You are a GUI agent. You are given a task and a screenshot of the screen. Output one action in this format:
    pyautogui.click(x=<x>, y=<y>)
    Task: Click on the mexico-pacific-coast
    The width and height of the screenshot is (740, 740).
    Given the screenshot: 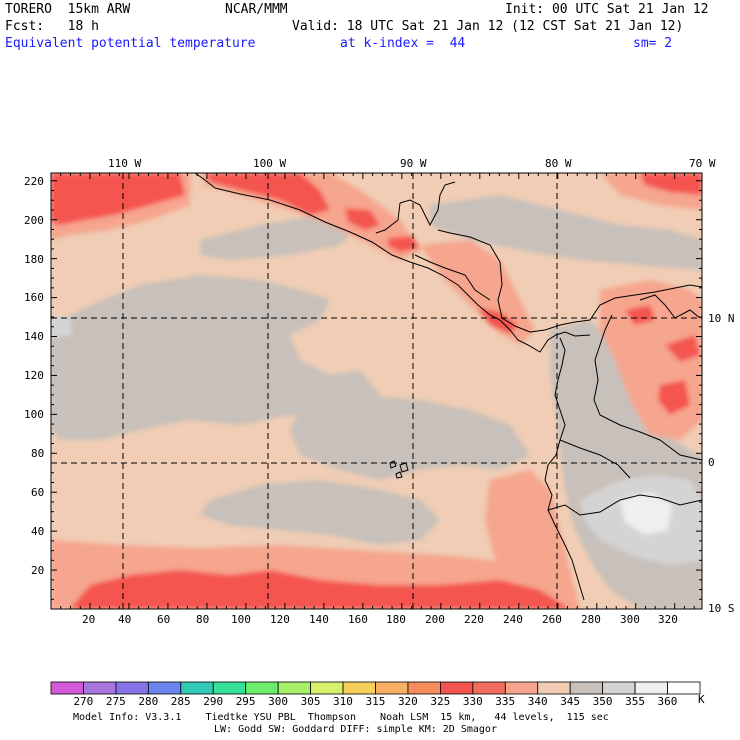 What is the action you would take?
    pyautogui.click(x=392, y=263)
    